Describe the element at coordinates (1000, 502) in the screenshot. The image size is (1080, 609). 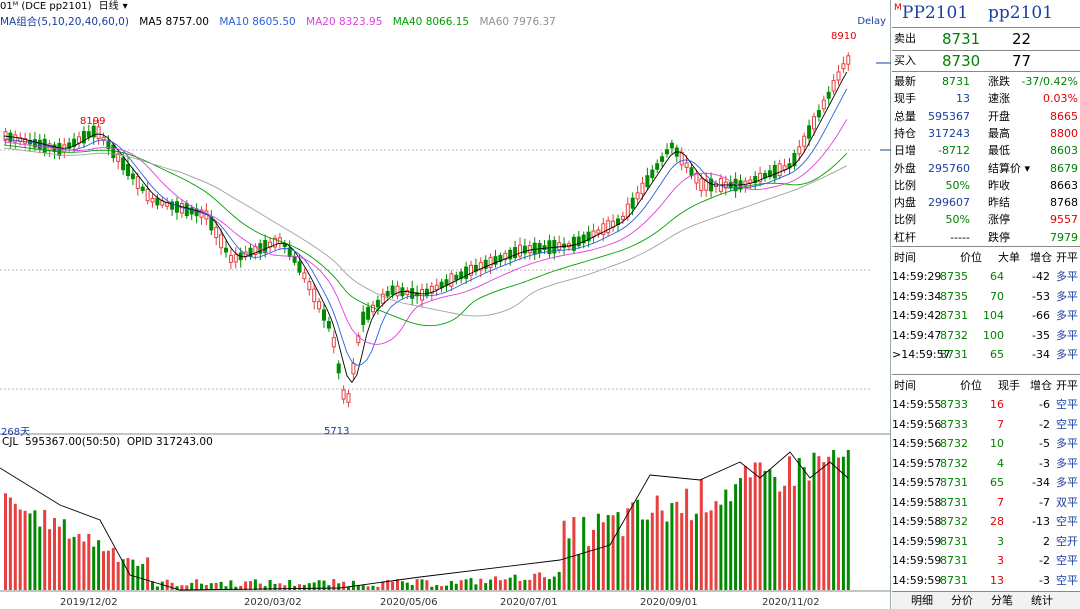
I see `cell-volume: 7` at that location.